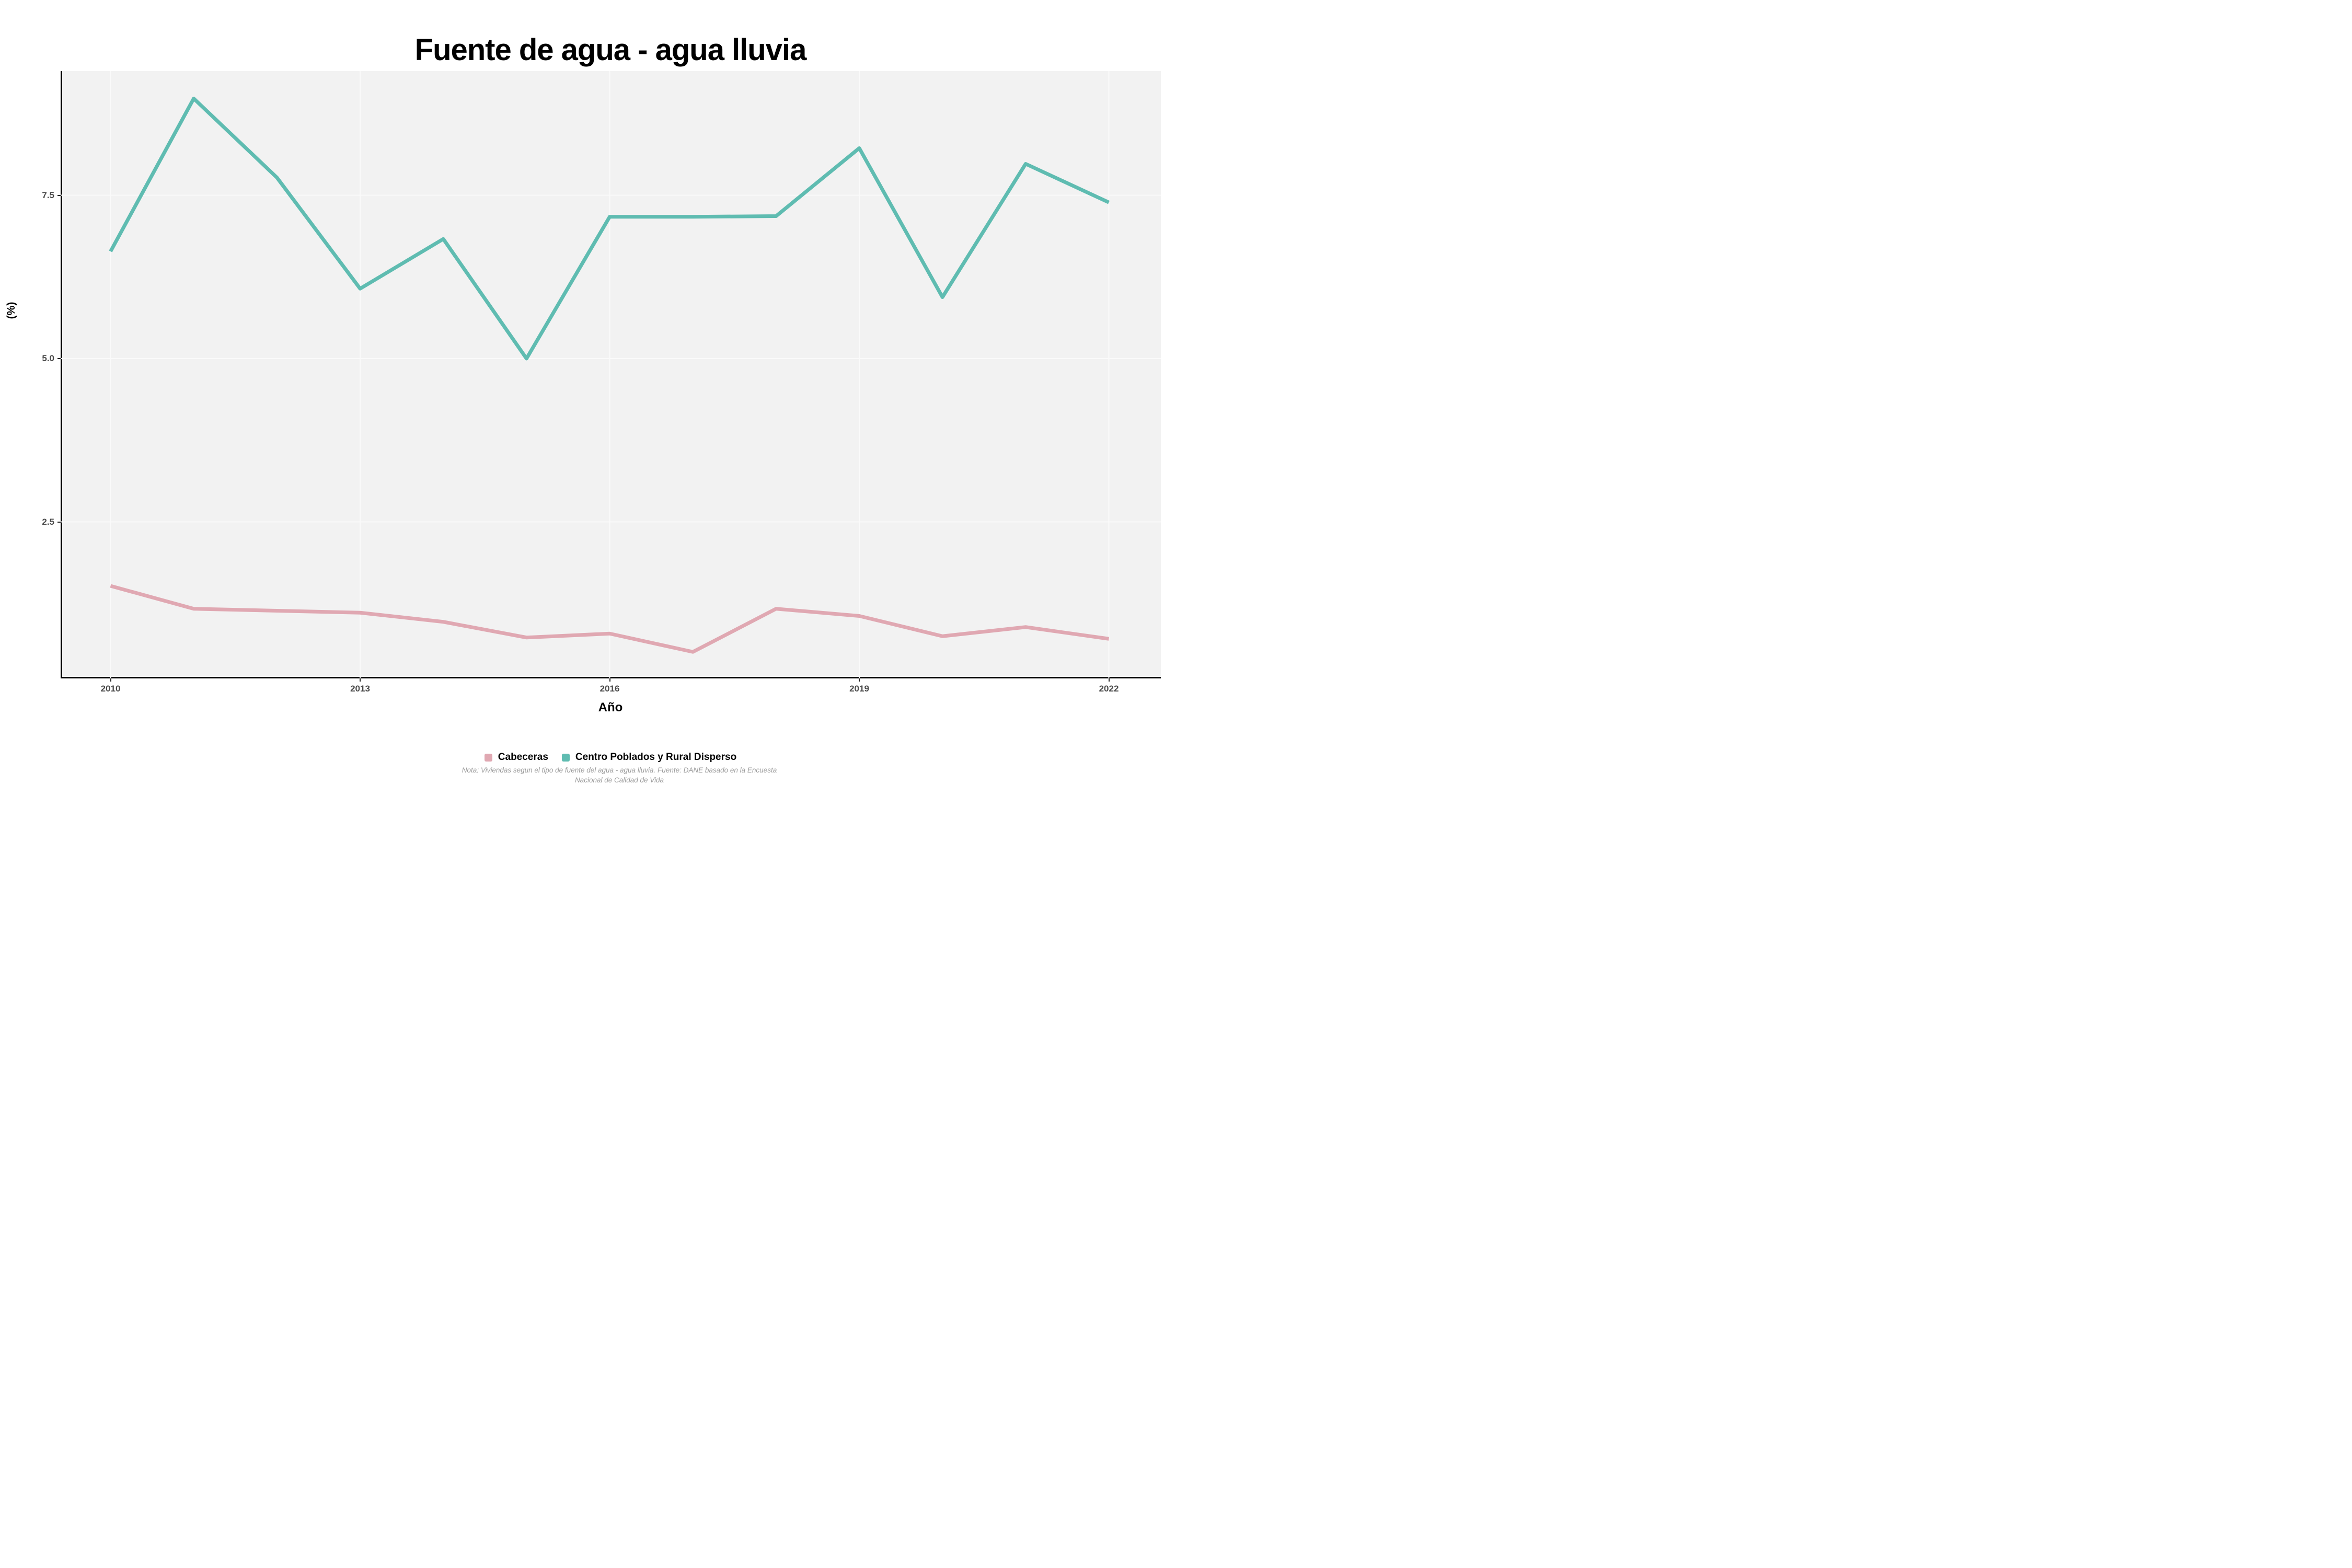 The width and height of the screenshot is (2352, 1568). What do you see at coordinates (619, 780) in the screenshot?
I see `source-note-line2: Nacional de Calidad de Vida` at bounding box center [619, 780].